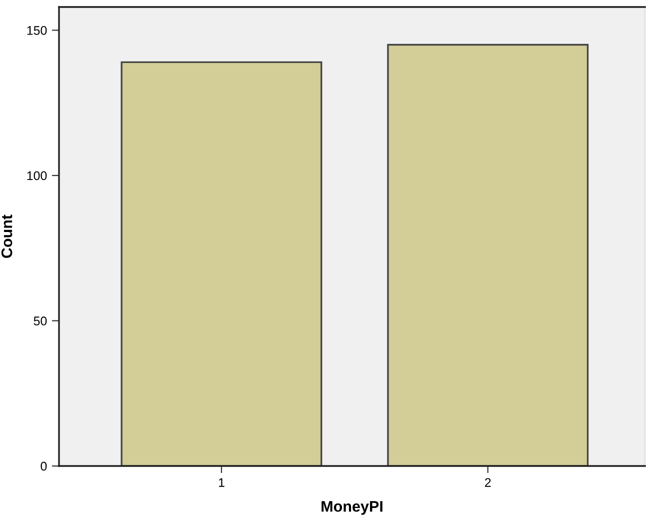 The height and width of the screenshot is (522, 646). I want to click on y-tick-label: 100, so click(37, 175).